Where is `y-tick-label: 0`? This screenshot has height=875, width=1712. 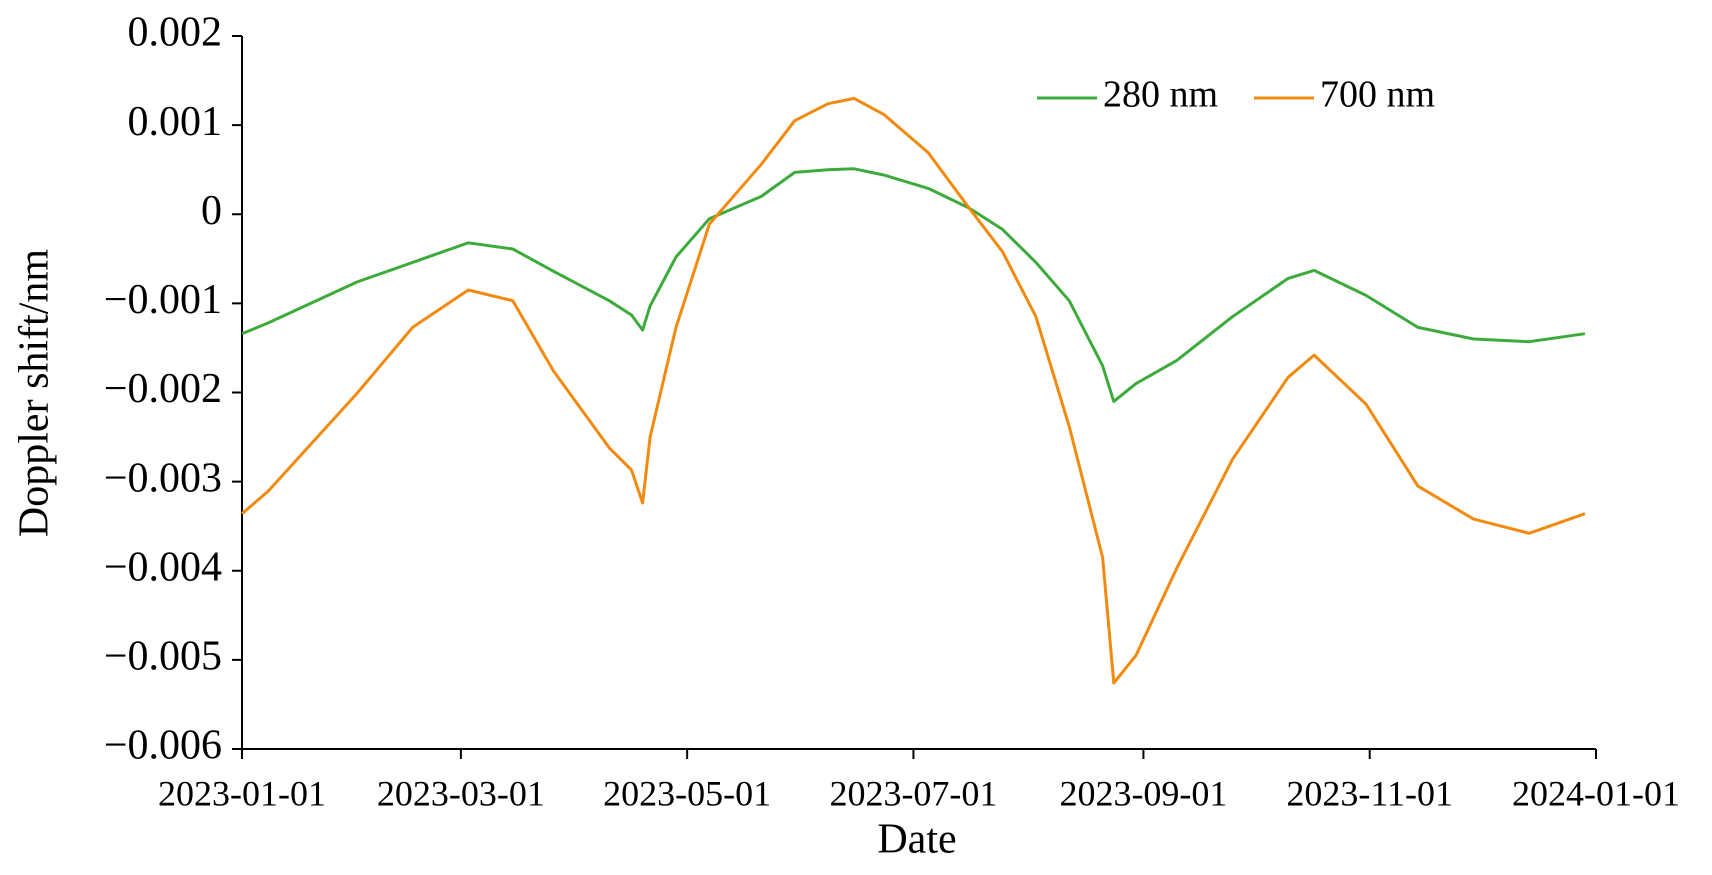 y-tick-label: 0 is located at coordinates (211, 211).